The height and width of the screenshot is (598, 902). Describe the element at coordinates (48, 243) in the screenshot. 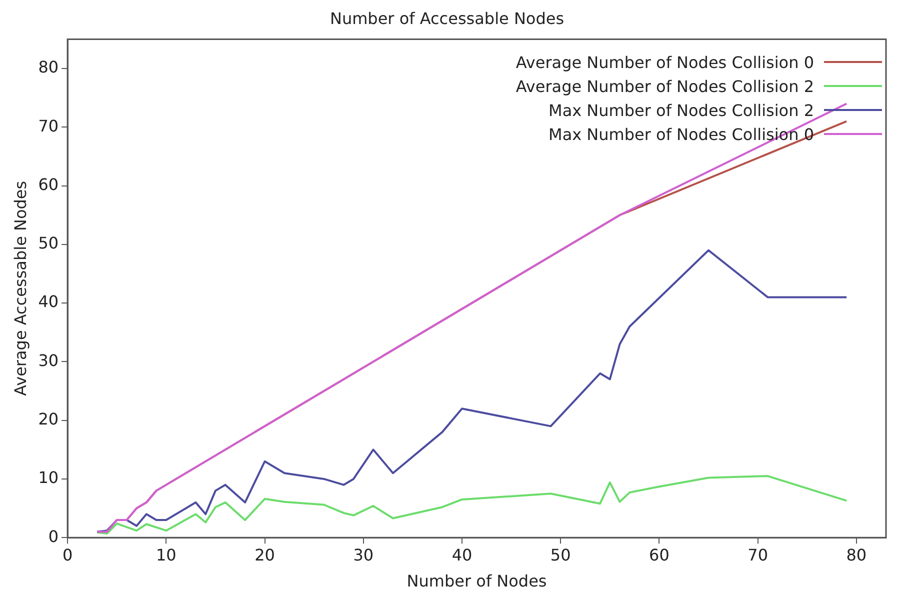

I see `y-tick-label: 50` at that location.